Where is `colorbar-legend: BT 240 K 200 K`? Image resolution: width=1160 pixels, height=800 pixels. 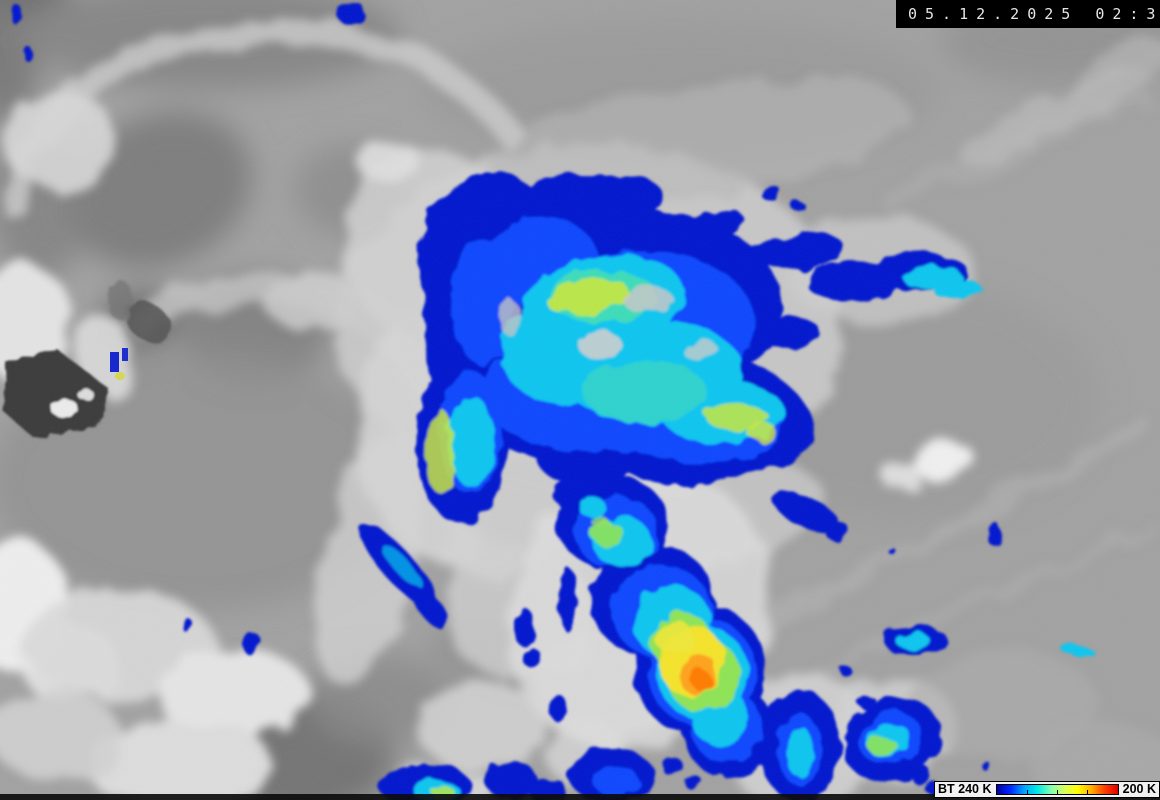 colorbar-legend: BT 240 K 200 K is located at coordinates (1047, 789).